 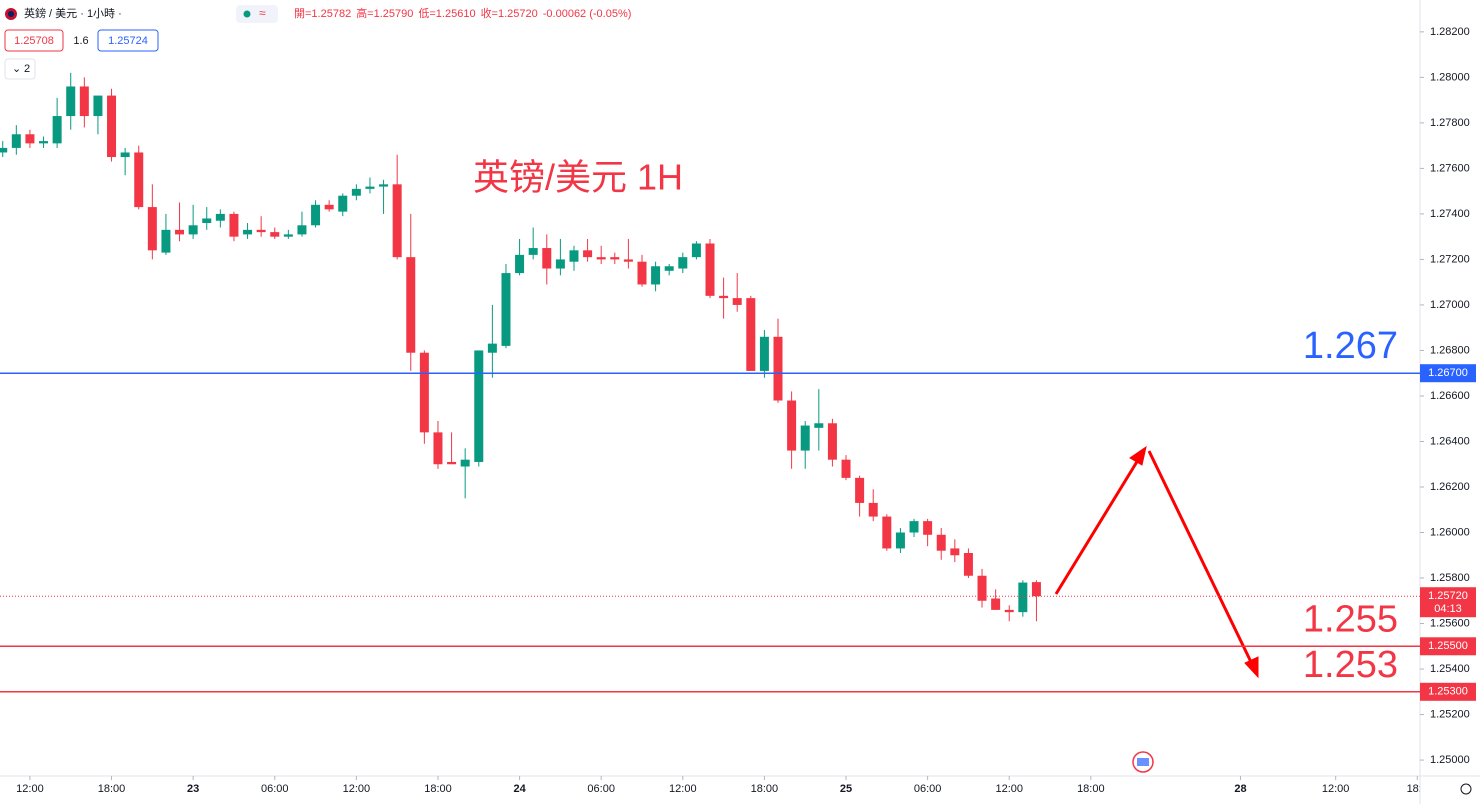 What do you see at coordinates (1450, 578) in the screenshot?
I see `y-tick-label: 1.25800` at bounding box center [1450, 578].